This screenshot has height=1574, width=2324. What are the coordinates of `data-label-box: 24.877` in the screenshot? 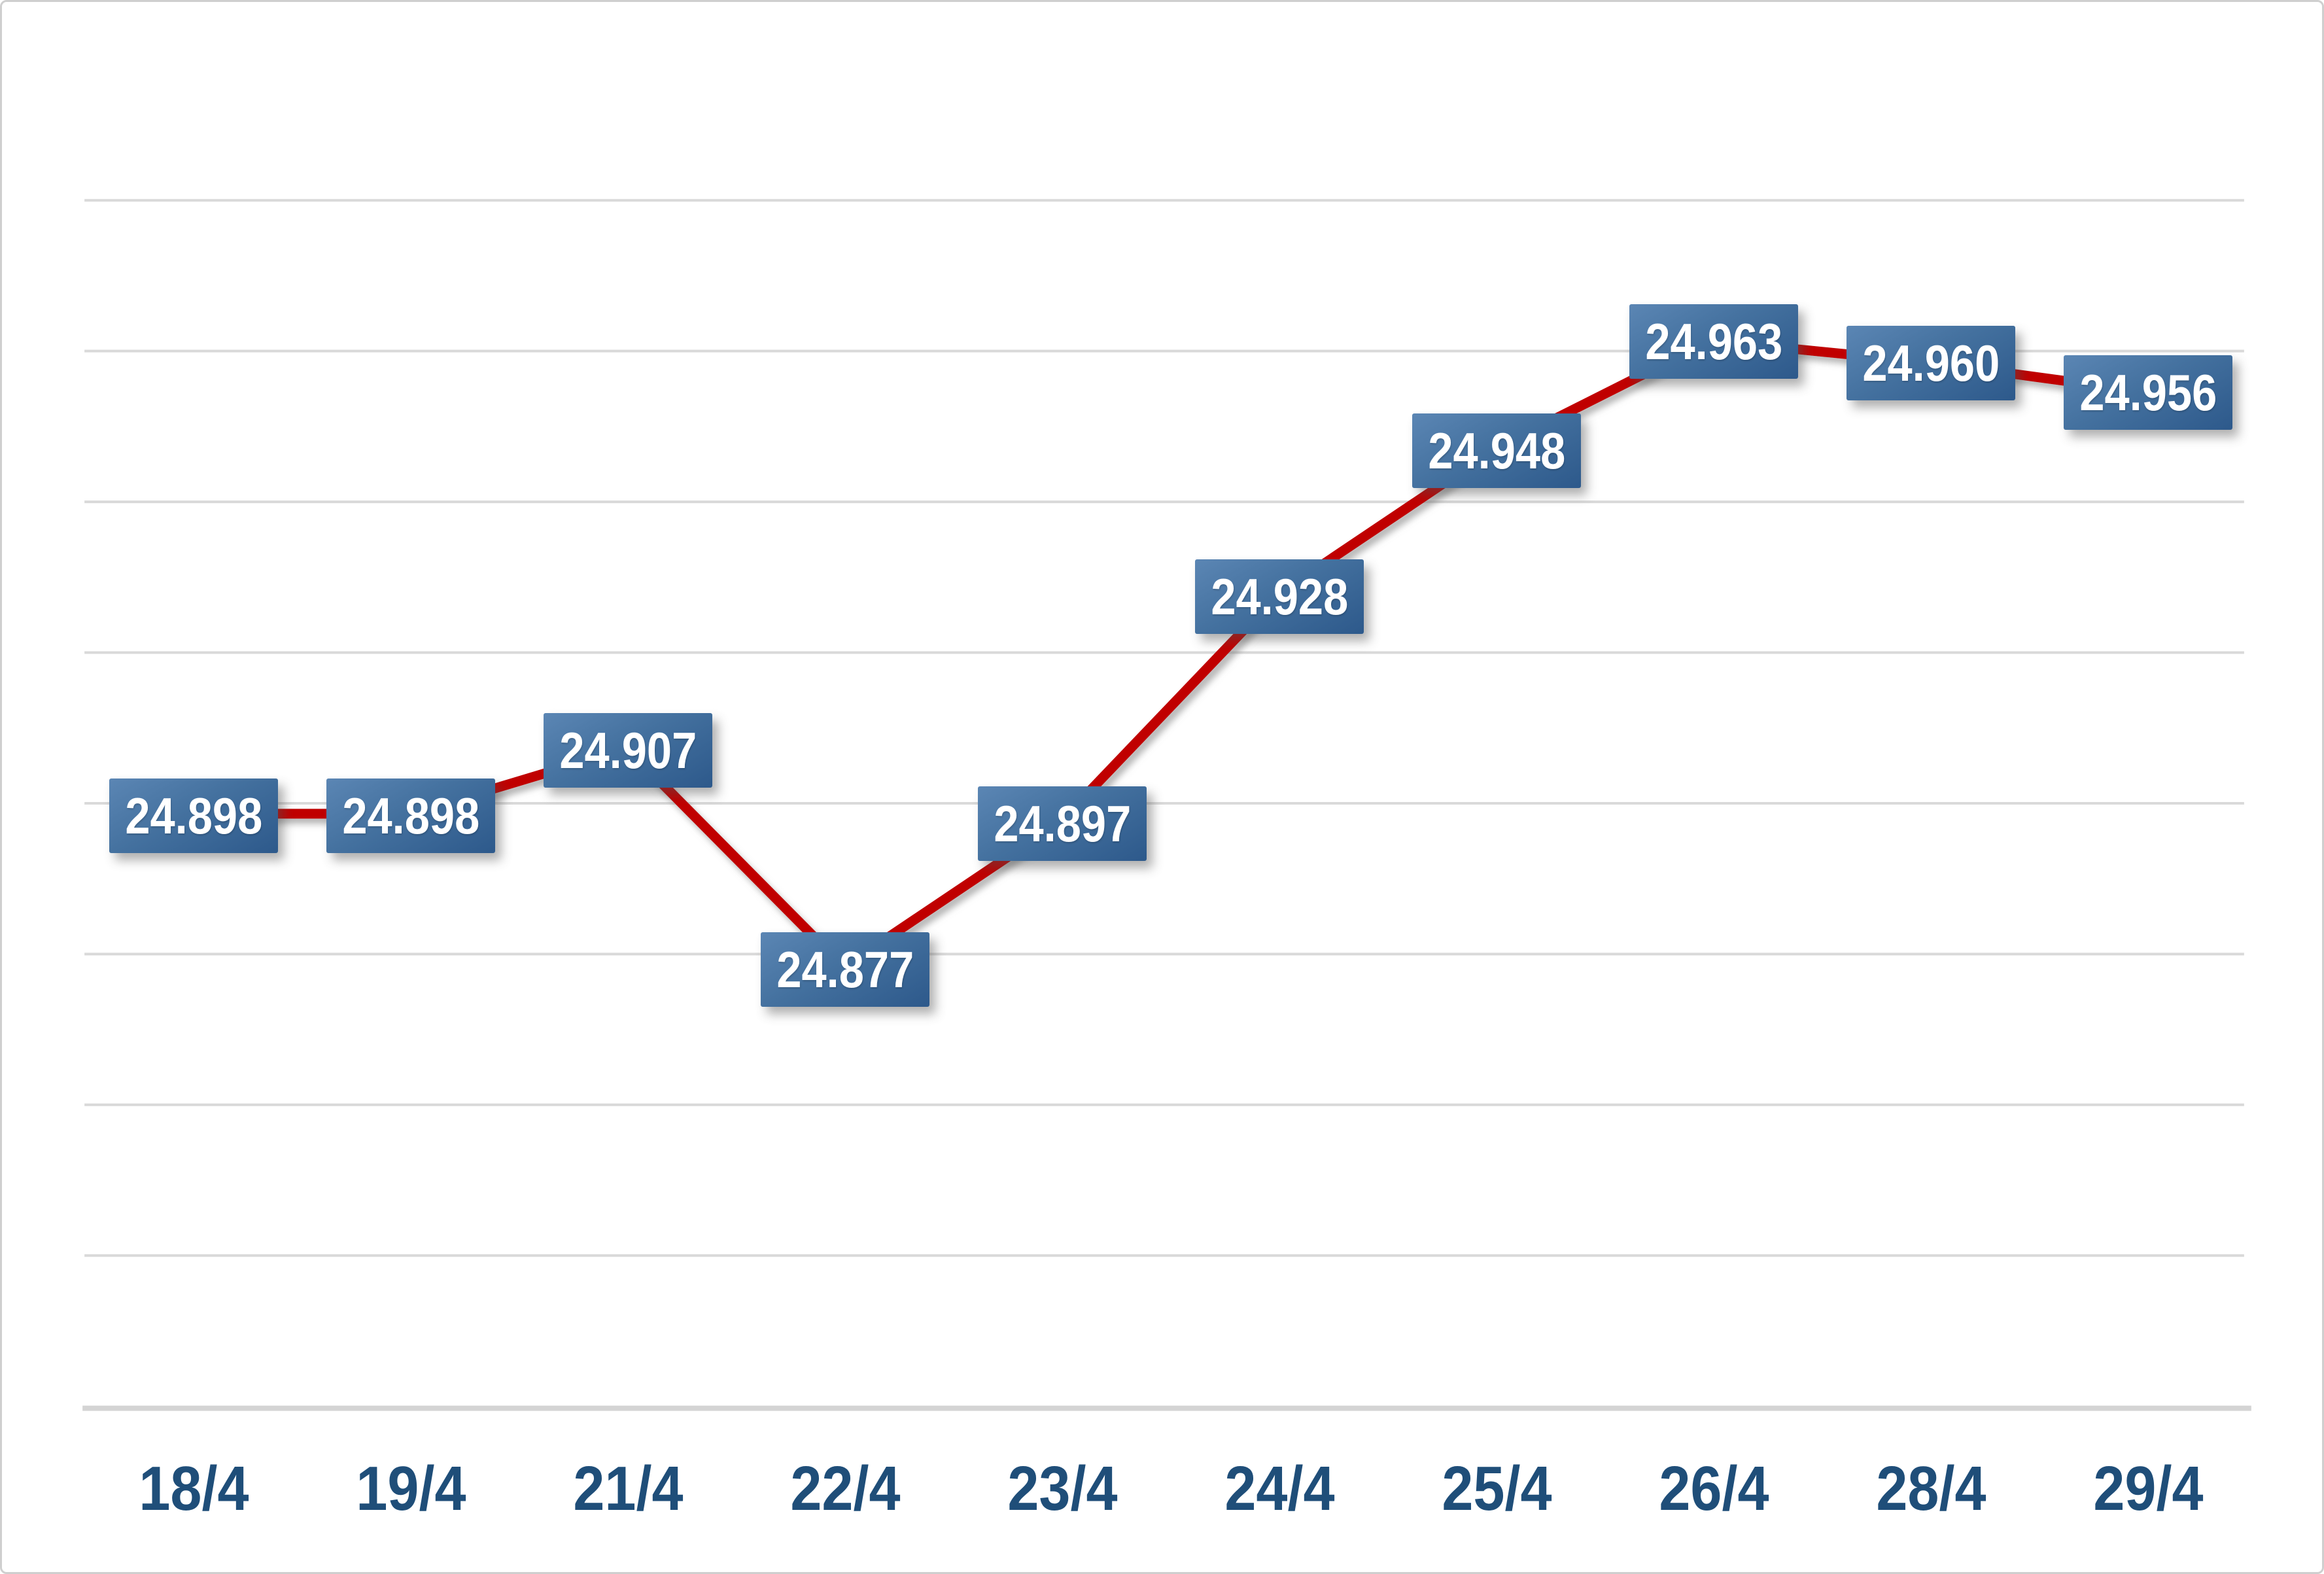 It's located at (845, 969).